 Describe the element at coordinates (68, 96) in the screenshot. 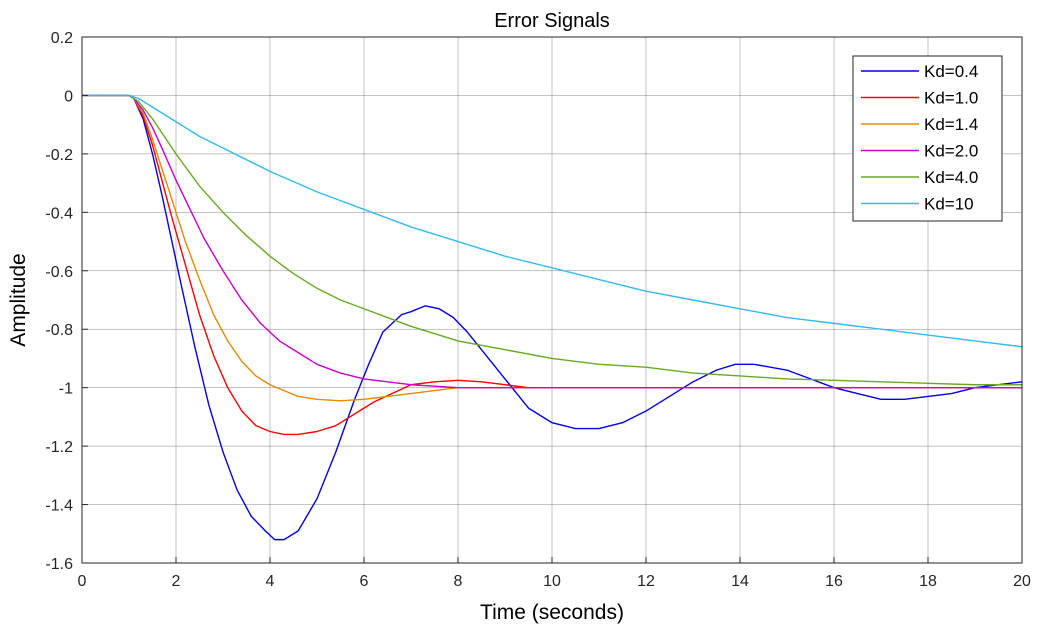

I see `y-tick-label-1: 0` at that location.